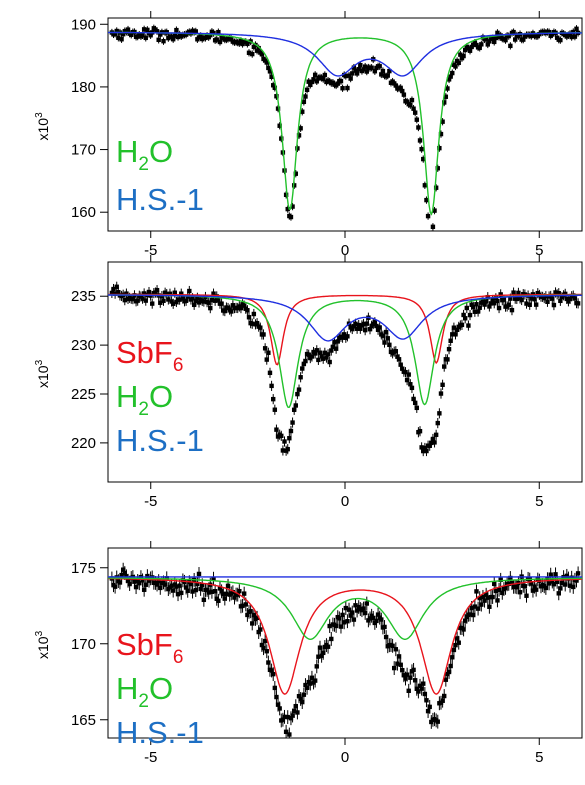 The width and height of the screenshot is (585, 785). I want to click on y-tick-label: 175, so click(83, 568).